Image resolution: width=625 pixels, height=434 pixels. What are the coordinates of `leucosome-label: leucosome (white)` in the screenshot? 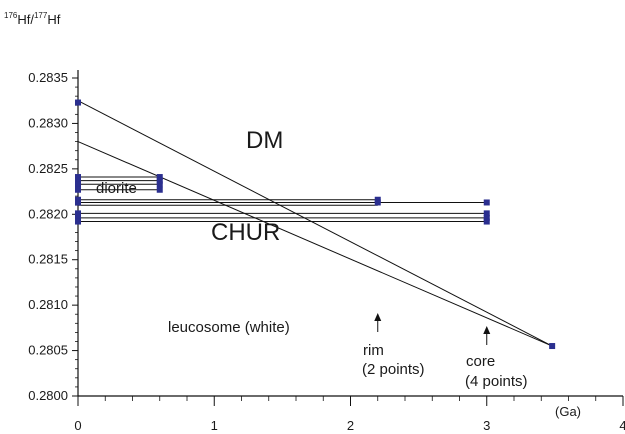 It's located at (229, 327).